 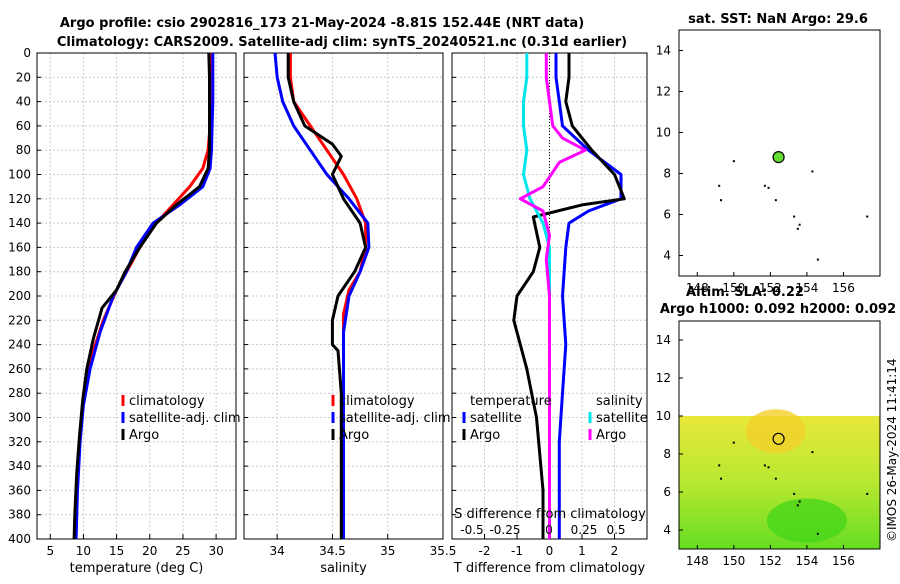 I want to click on depth-tick-label: 320, so click(x=19, y=442).